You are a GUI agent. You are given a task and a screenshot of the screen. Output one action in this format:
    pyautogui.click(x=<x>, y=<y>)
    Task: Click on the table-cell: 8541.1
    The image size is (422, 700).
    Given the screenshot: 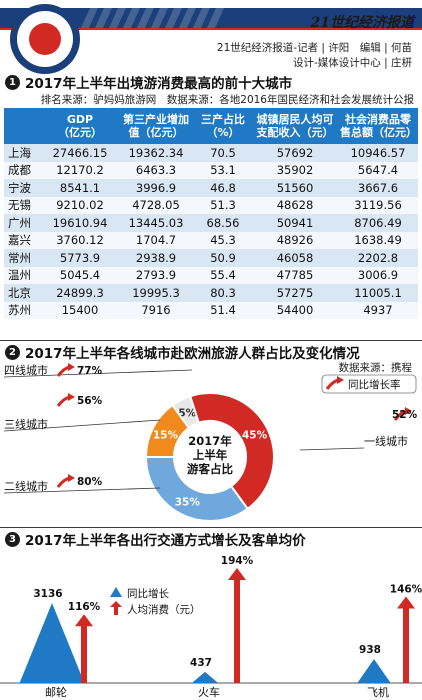 What is the action you would take?
    pyautogui.click(x=80, y=188)
    